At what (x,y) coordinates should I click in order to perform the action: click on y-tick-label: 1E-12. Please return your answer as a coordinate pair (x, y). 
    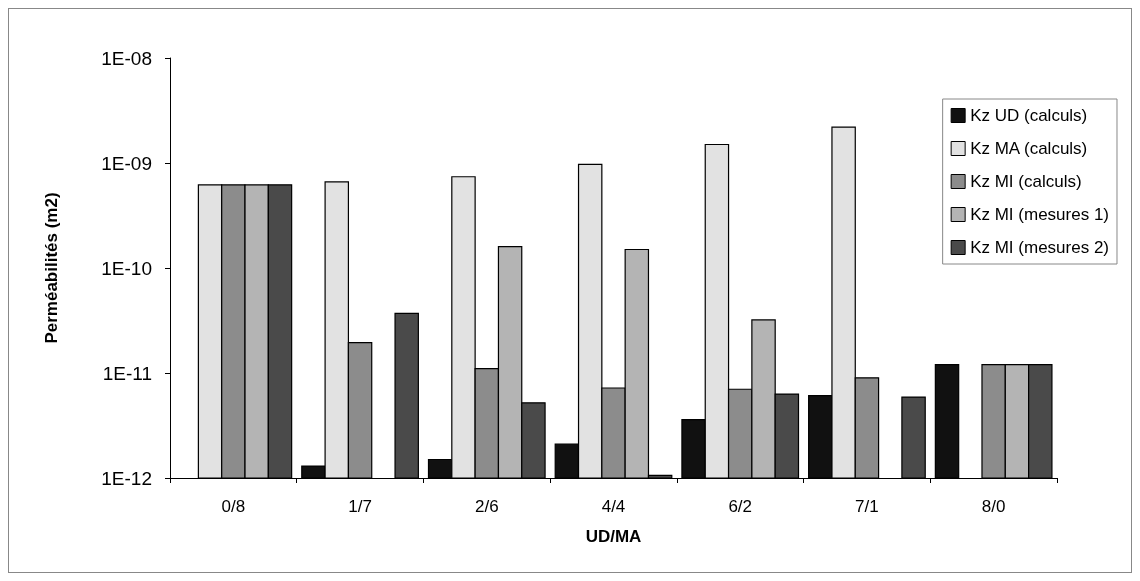
    Looking at the image, I should click on (126, 478).